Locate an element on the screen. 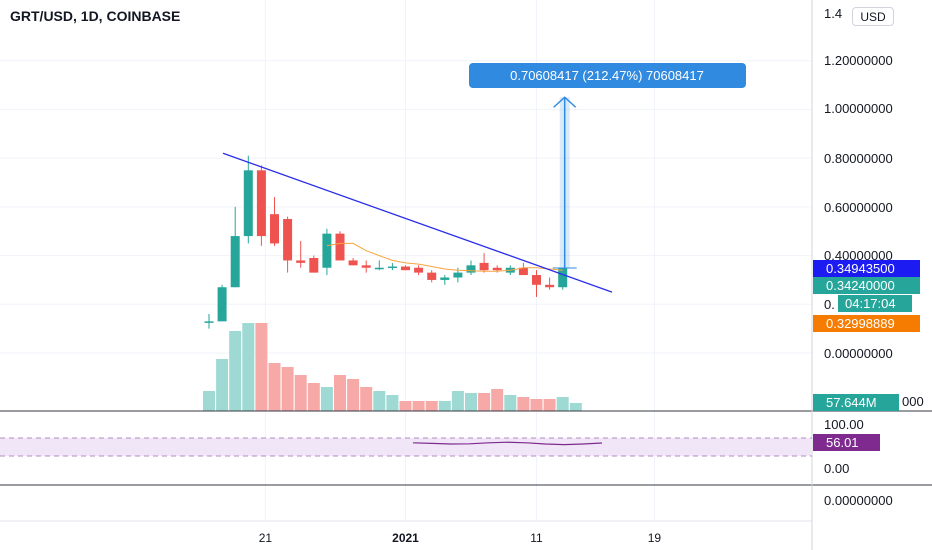  y-tick: 0. is located at coordinates (829, 304).